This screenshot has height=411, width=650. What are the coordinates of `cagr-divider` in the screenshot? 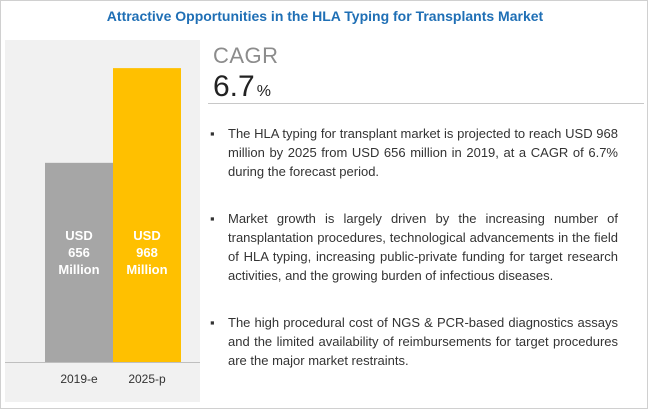 It's located at (426, 103).